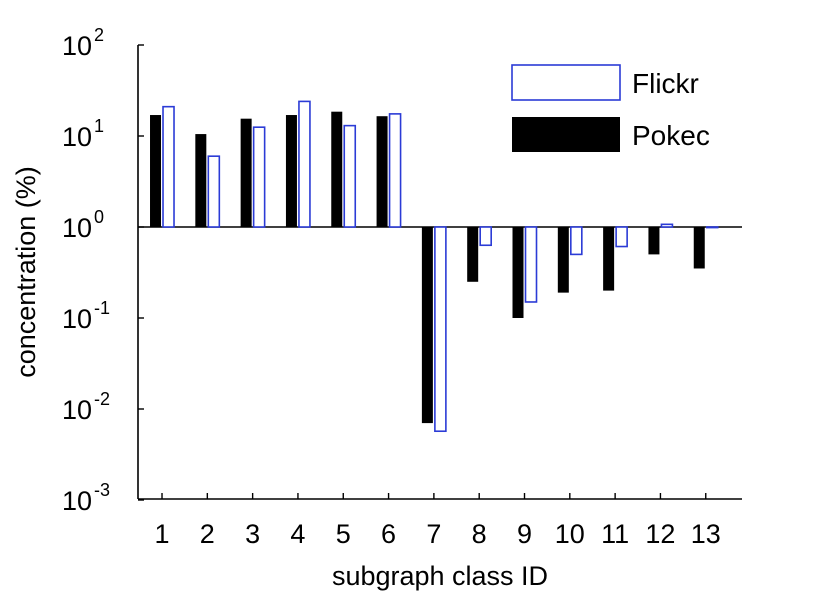  Describe the element at coordinates (479, 534) in the screenshot. I see `x-tick-label: 8` at that location.